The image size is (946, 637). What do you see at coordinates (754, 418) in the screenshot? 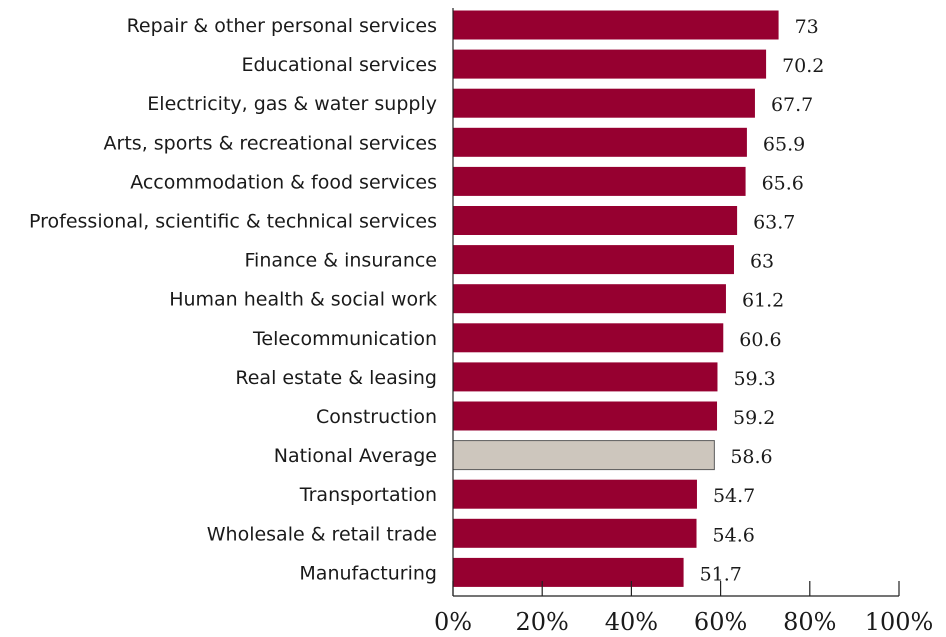
I see `data-label: 59.2` at bounding box center [754, 418].